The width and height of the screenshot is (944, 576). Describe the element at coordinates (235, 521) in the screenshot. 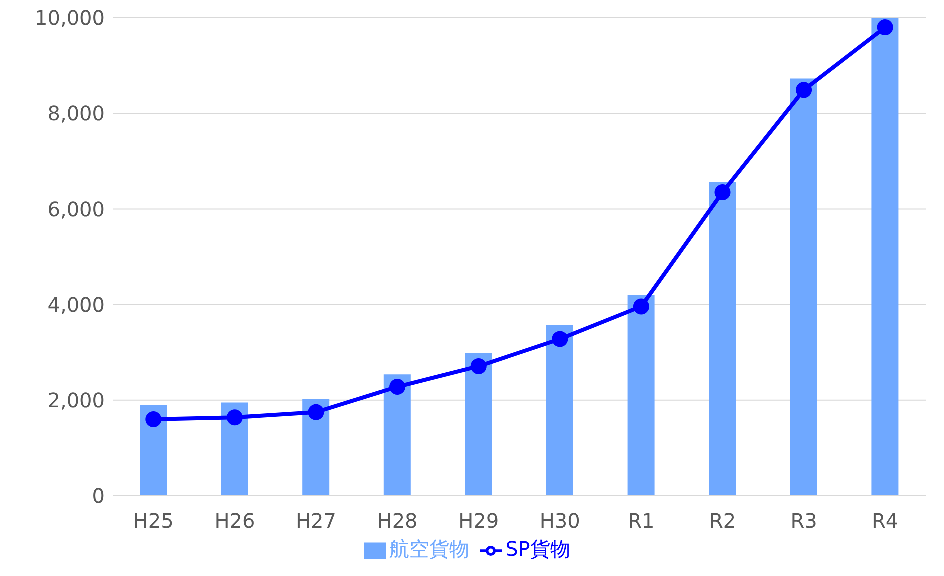

I see `x-tick-label: H26` at that location.